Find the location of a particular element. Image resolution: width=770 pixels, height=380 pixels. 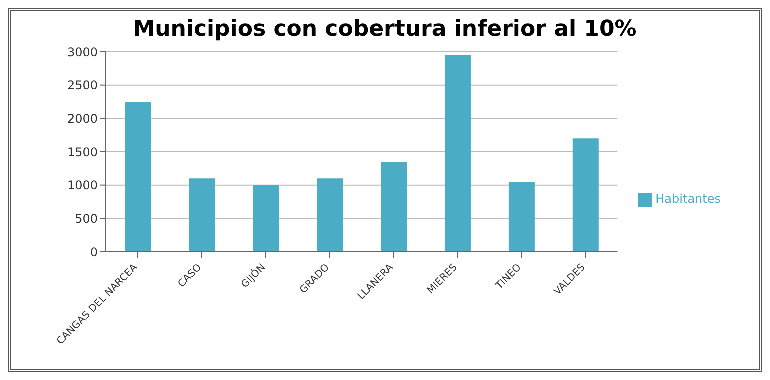

y-tick-label: 3000 is located at coordinates (82, 52).